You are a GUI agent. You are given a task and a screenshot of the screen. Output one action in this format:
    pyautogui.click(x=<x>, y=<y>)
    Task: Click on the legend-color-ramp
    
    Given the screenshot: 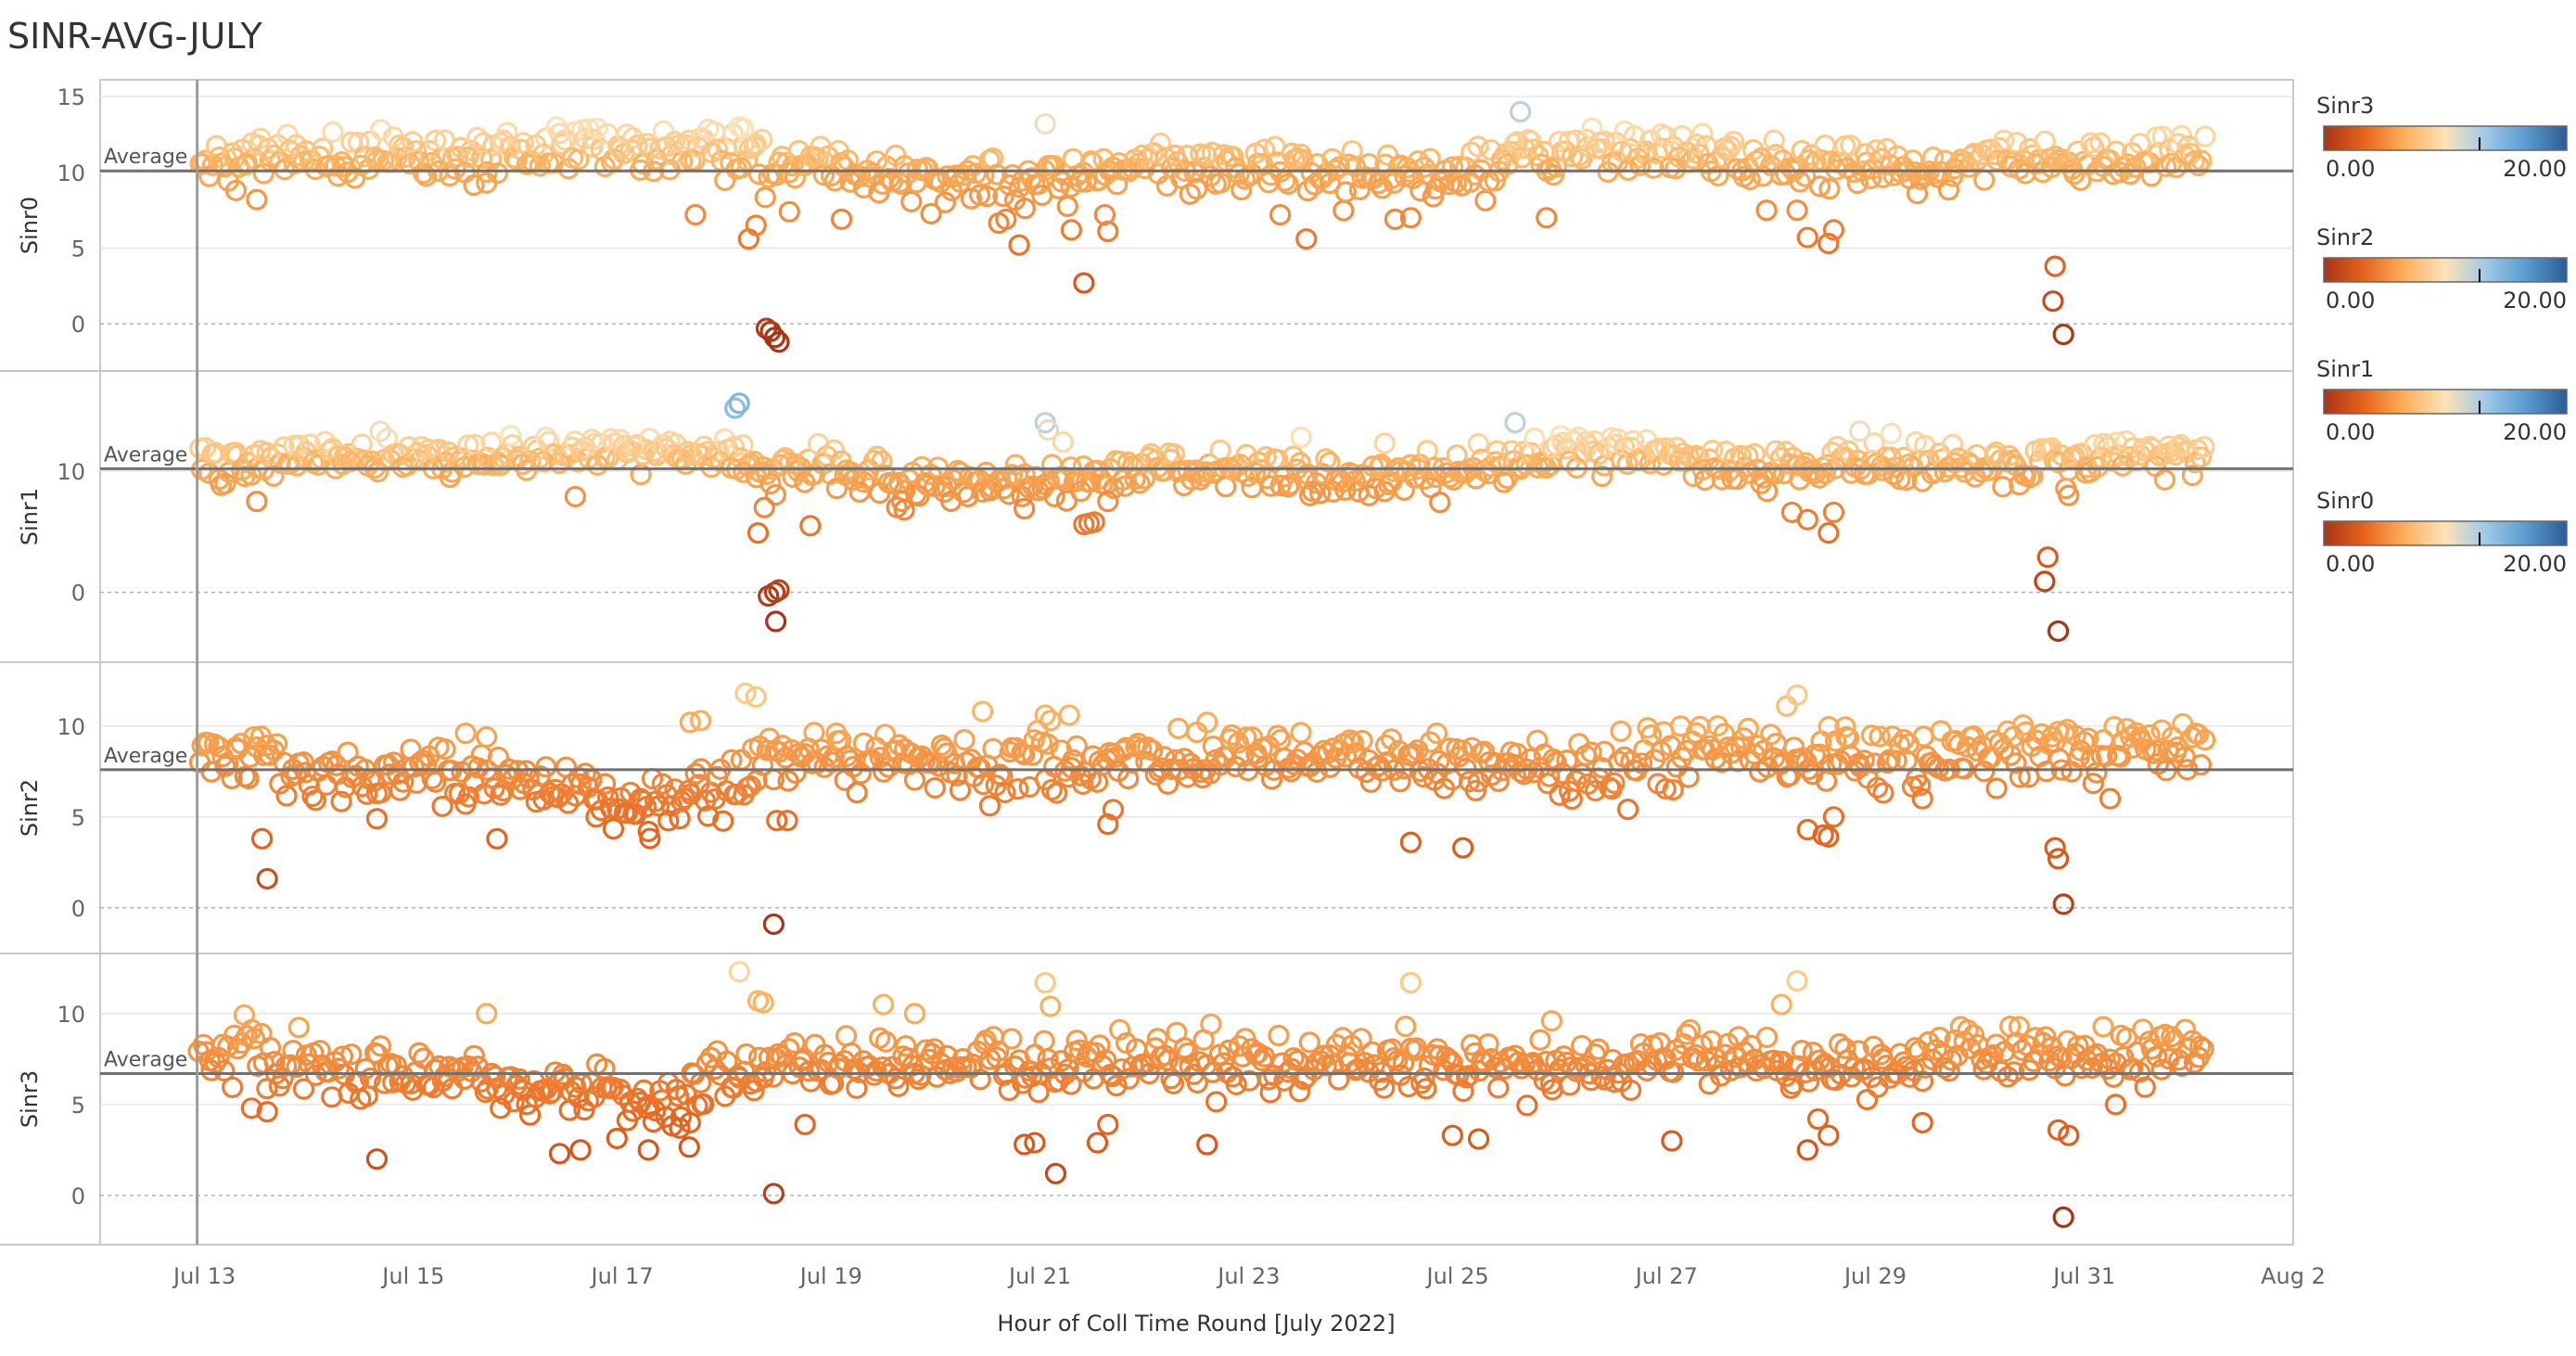 What is the action you would take?
    pyautogui.click(x=2446, y=138)
    